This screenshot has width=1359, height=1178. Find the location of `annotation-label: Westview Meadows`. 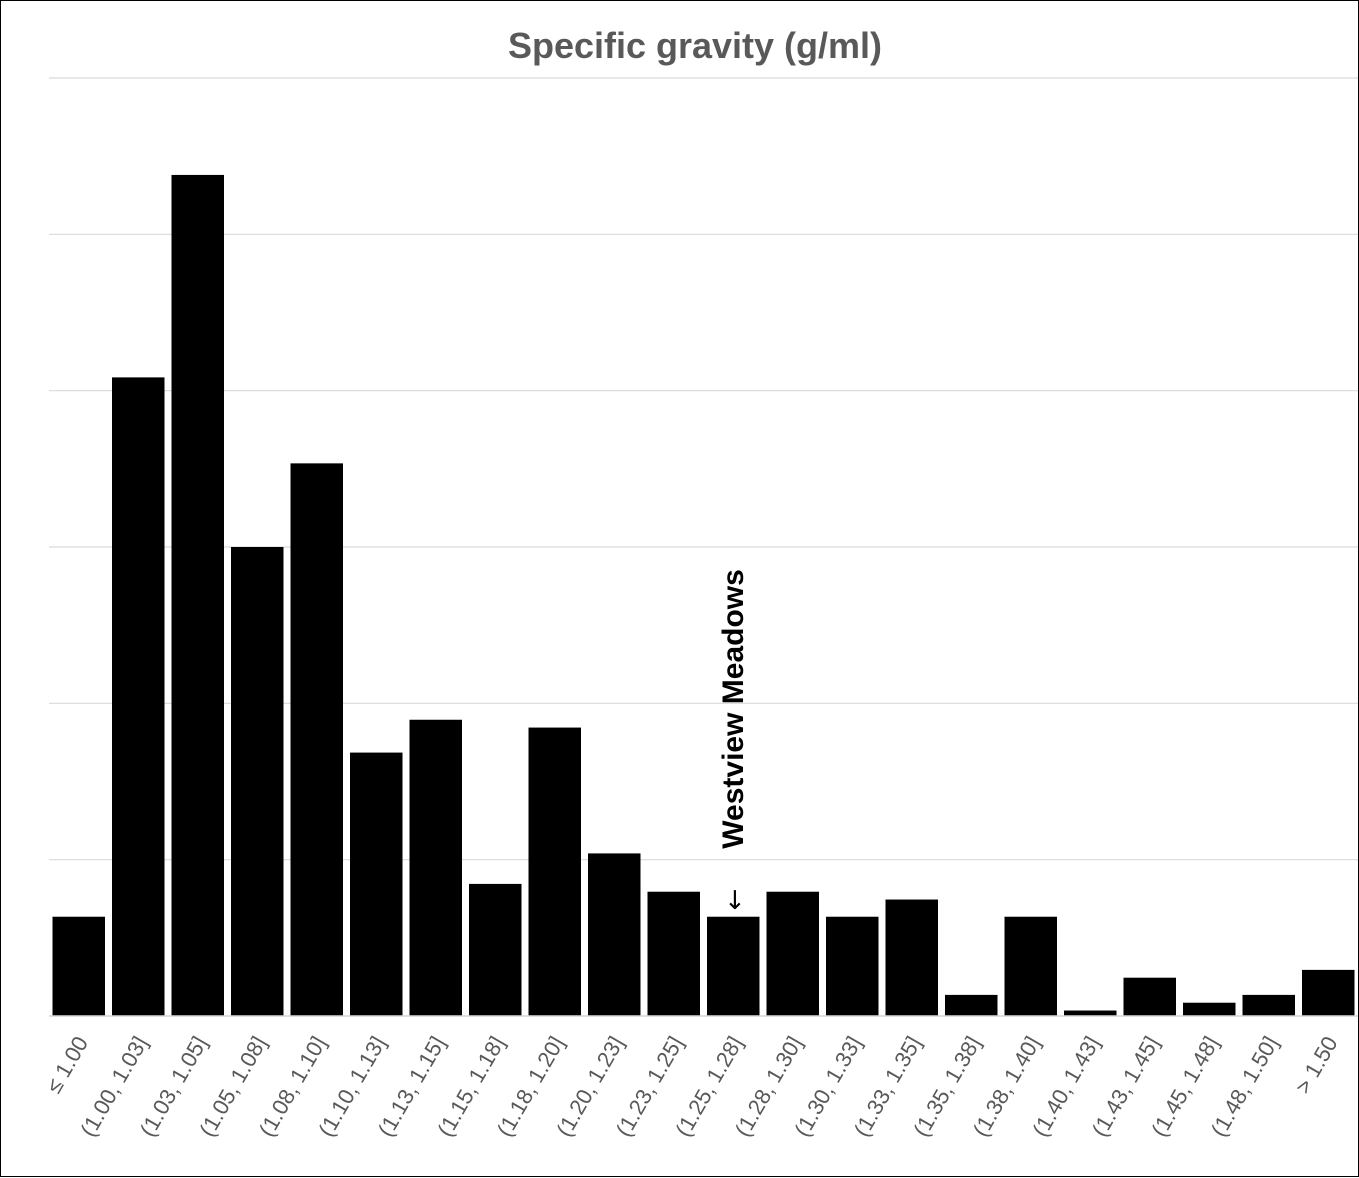

annotation-label: Westview Meadows is located at coordinates (733, 709).